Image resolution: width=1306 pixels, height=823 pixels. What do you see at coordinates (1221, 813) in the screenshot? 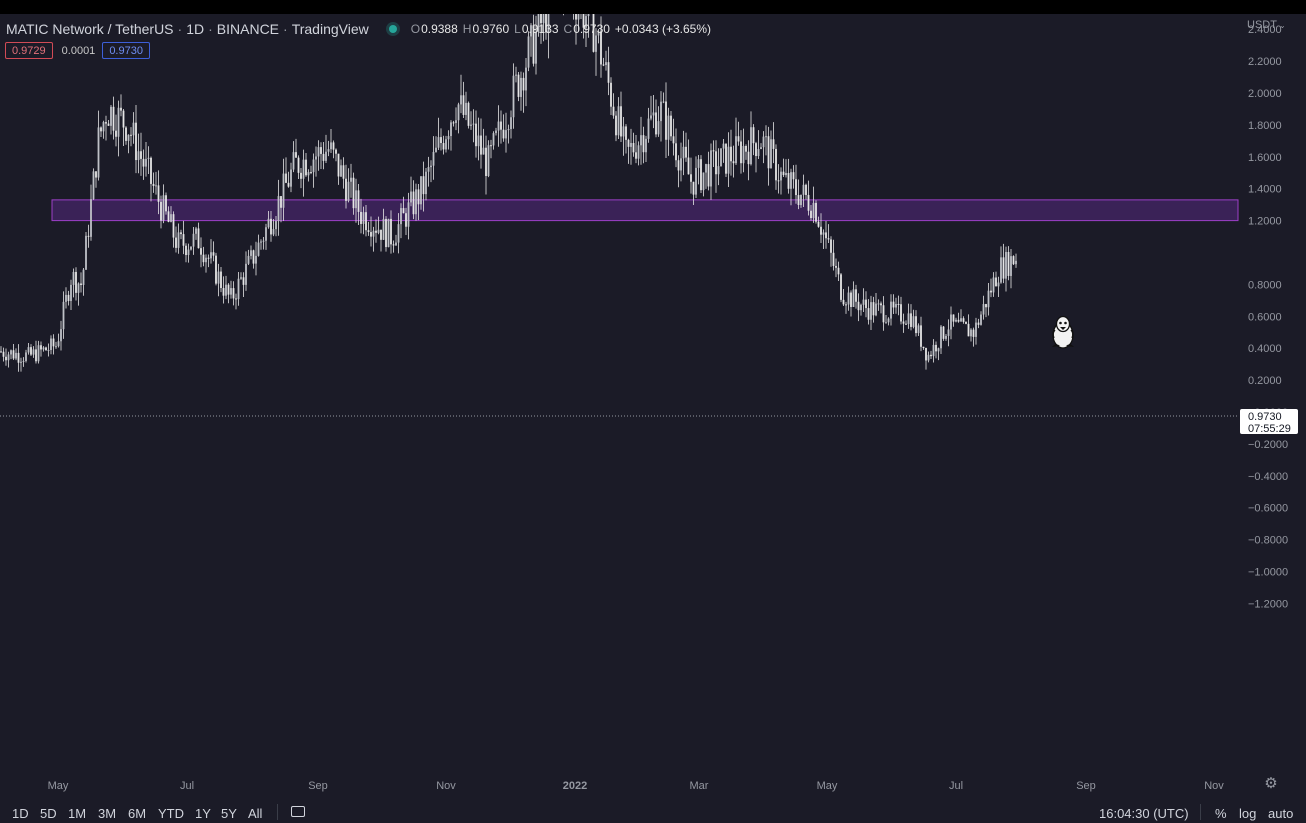
I see `percent-toggle: %` at bounding box center [1221, 813].